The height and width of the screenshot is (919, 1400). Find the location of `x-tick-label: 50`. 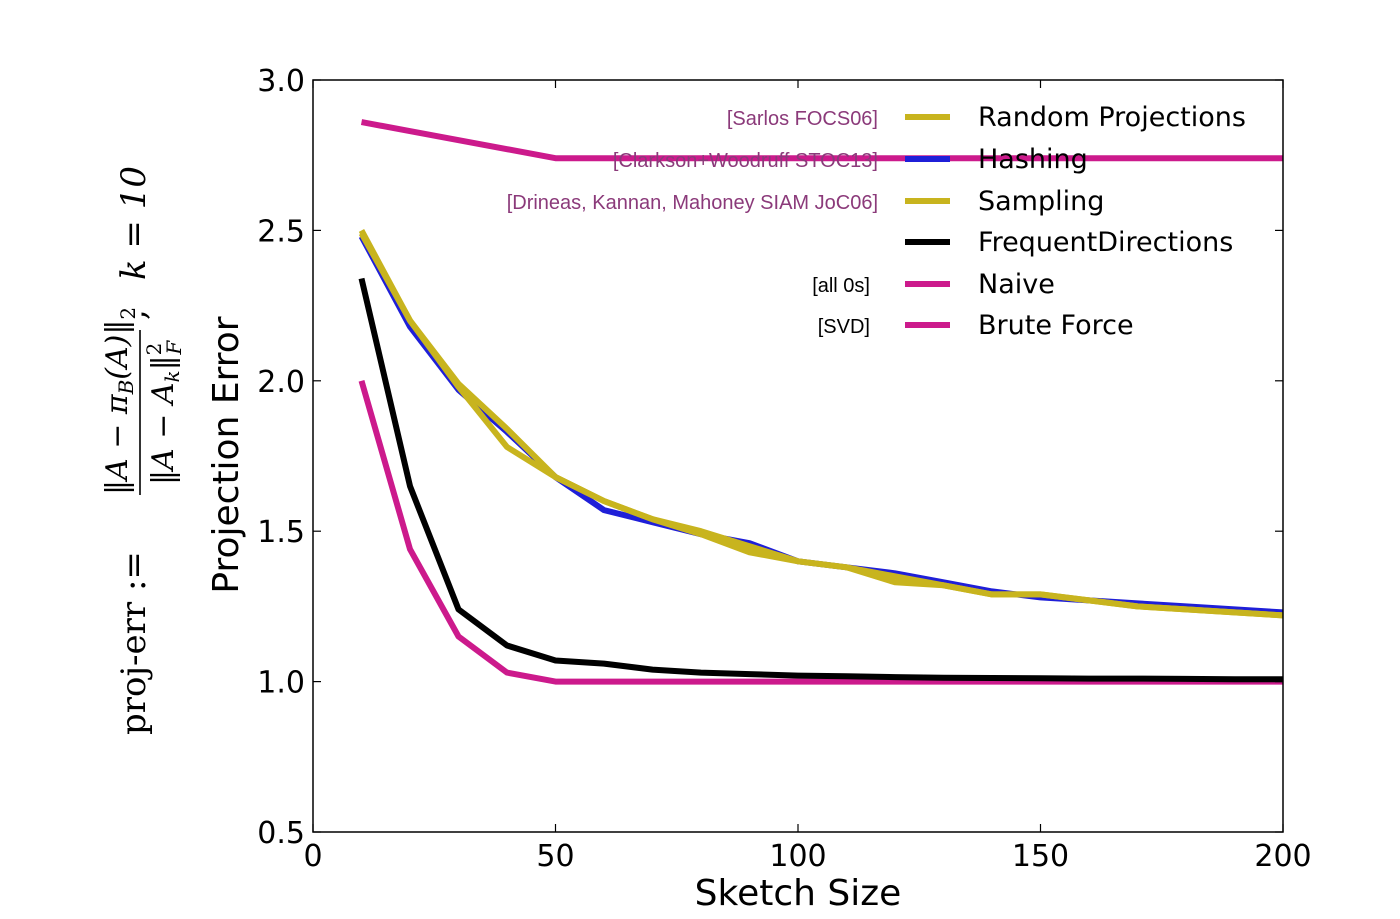

x-tick-label: 50 is located at coordinates (555, 856).